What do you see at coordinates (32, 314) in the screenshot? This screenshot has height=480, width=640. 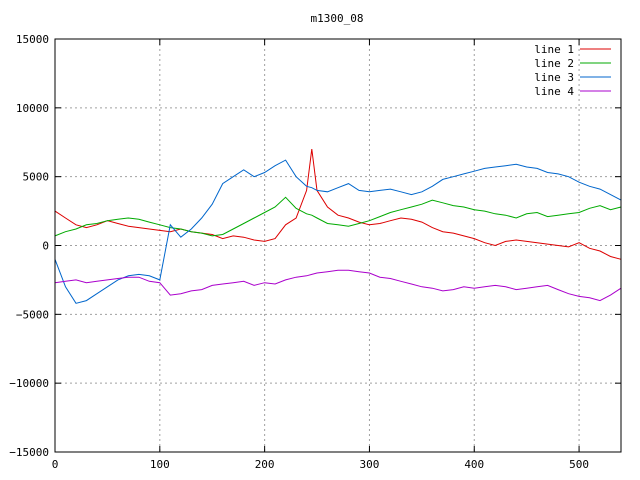 I see `y-tick-label: −5000` at bounding box center [32, 314].